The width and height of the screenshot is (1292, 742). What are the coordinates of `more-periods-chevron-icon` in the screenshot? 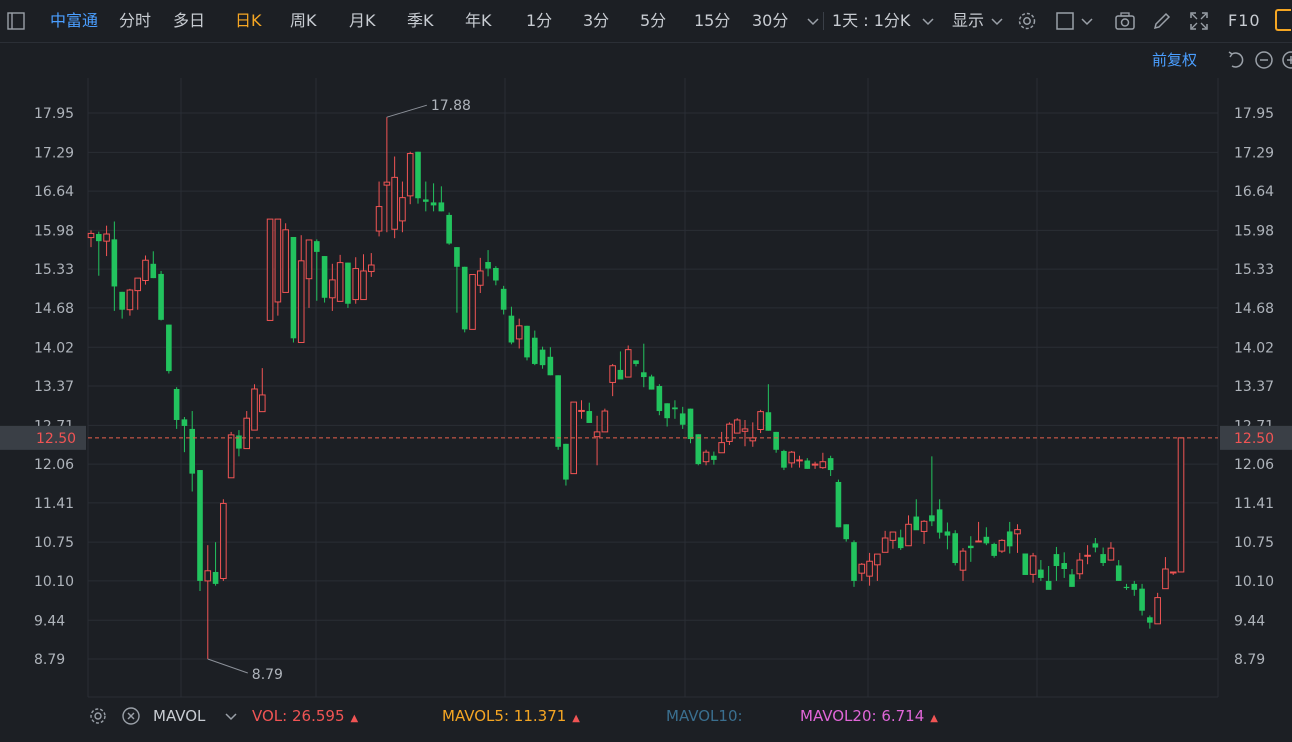 It's located at (813, 21).